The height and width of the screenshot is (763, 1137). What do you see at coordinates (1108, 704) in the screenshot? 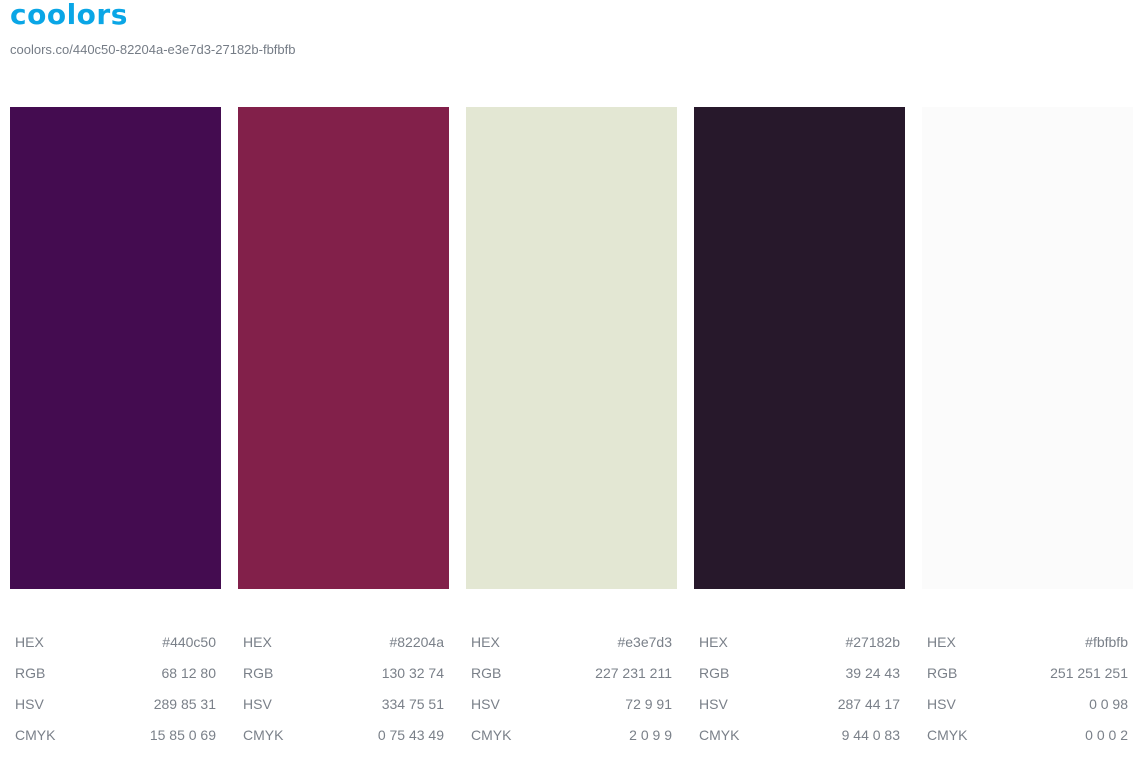
I see `hsv-value: 0 0 98` at bounding box center [1108, 704].